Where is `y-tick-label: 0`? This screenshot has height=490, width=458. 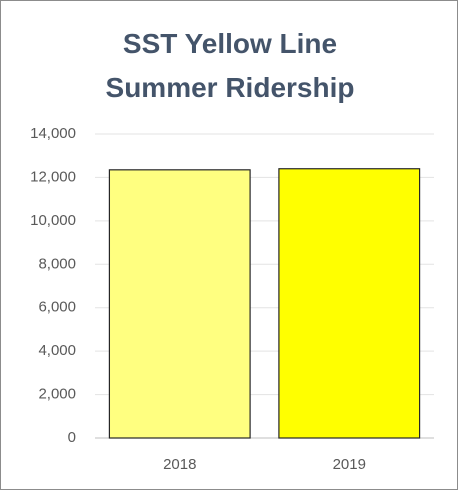
y-tick-label: 0 is located at coordinates (72, 437).